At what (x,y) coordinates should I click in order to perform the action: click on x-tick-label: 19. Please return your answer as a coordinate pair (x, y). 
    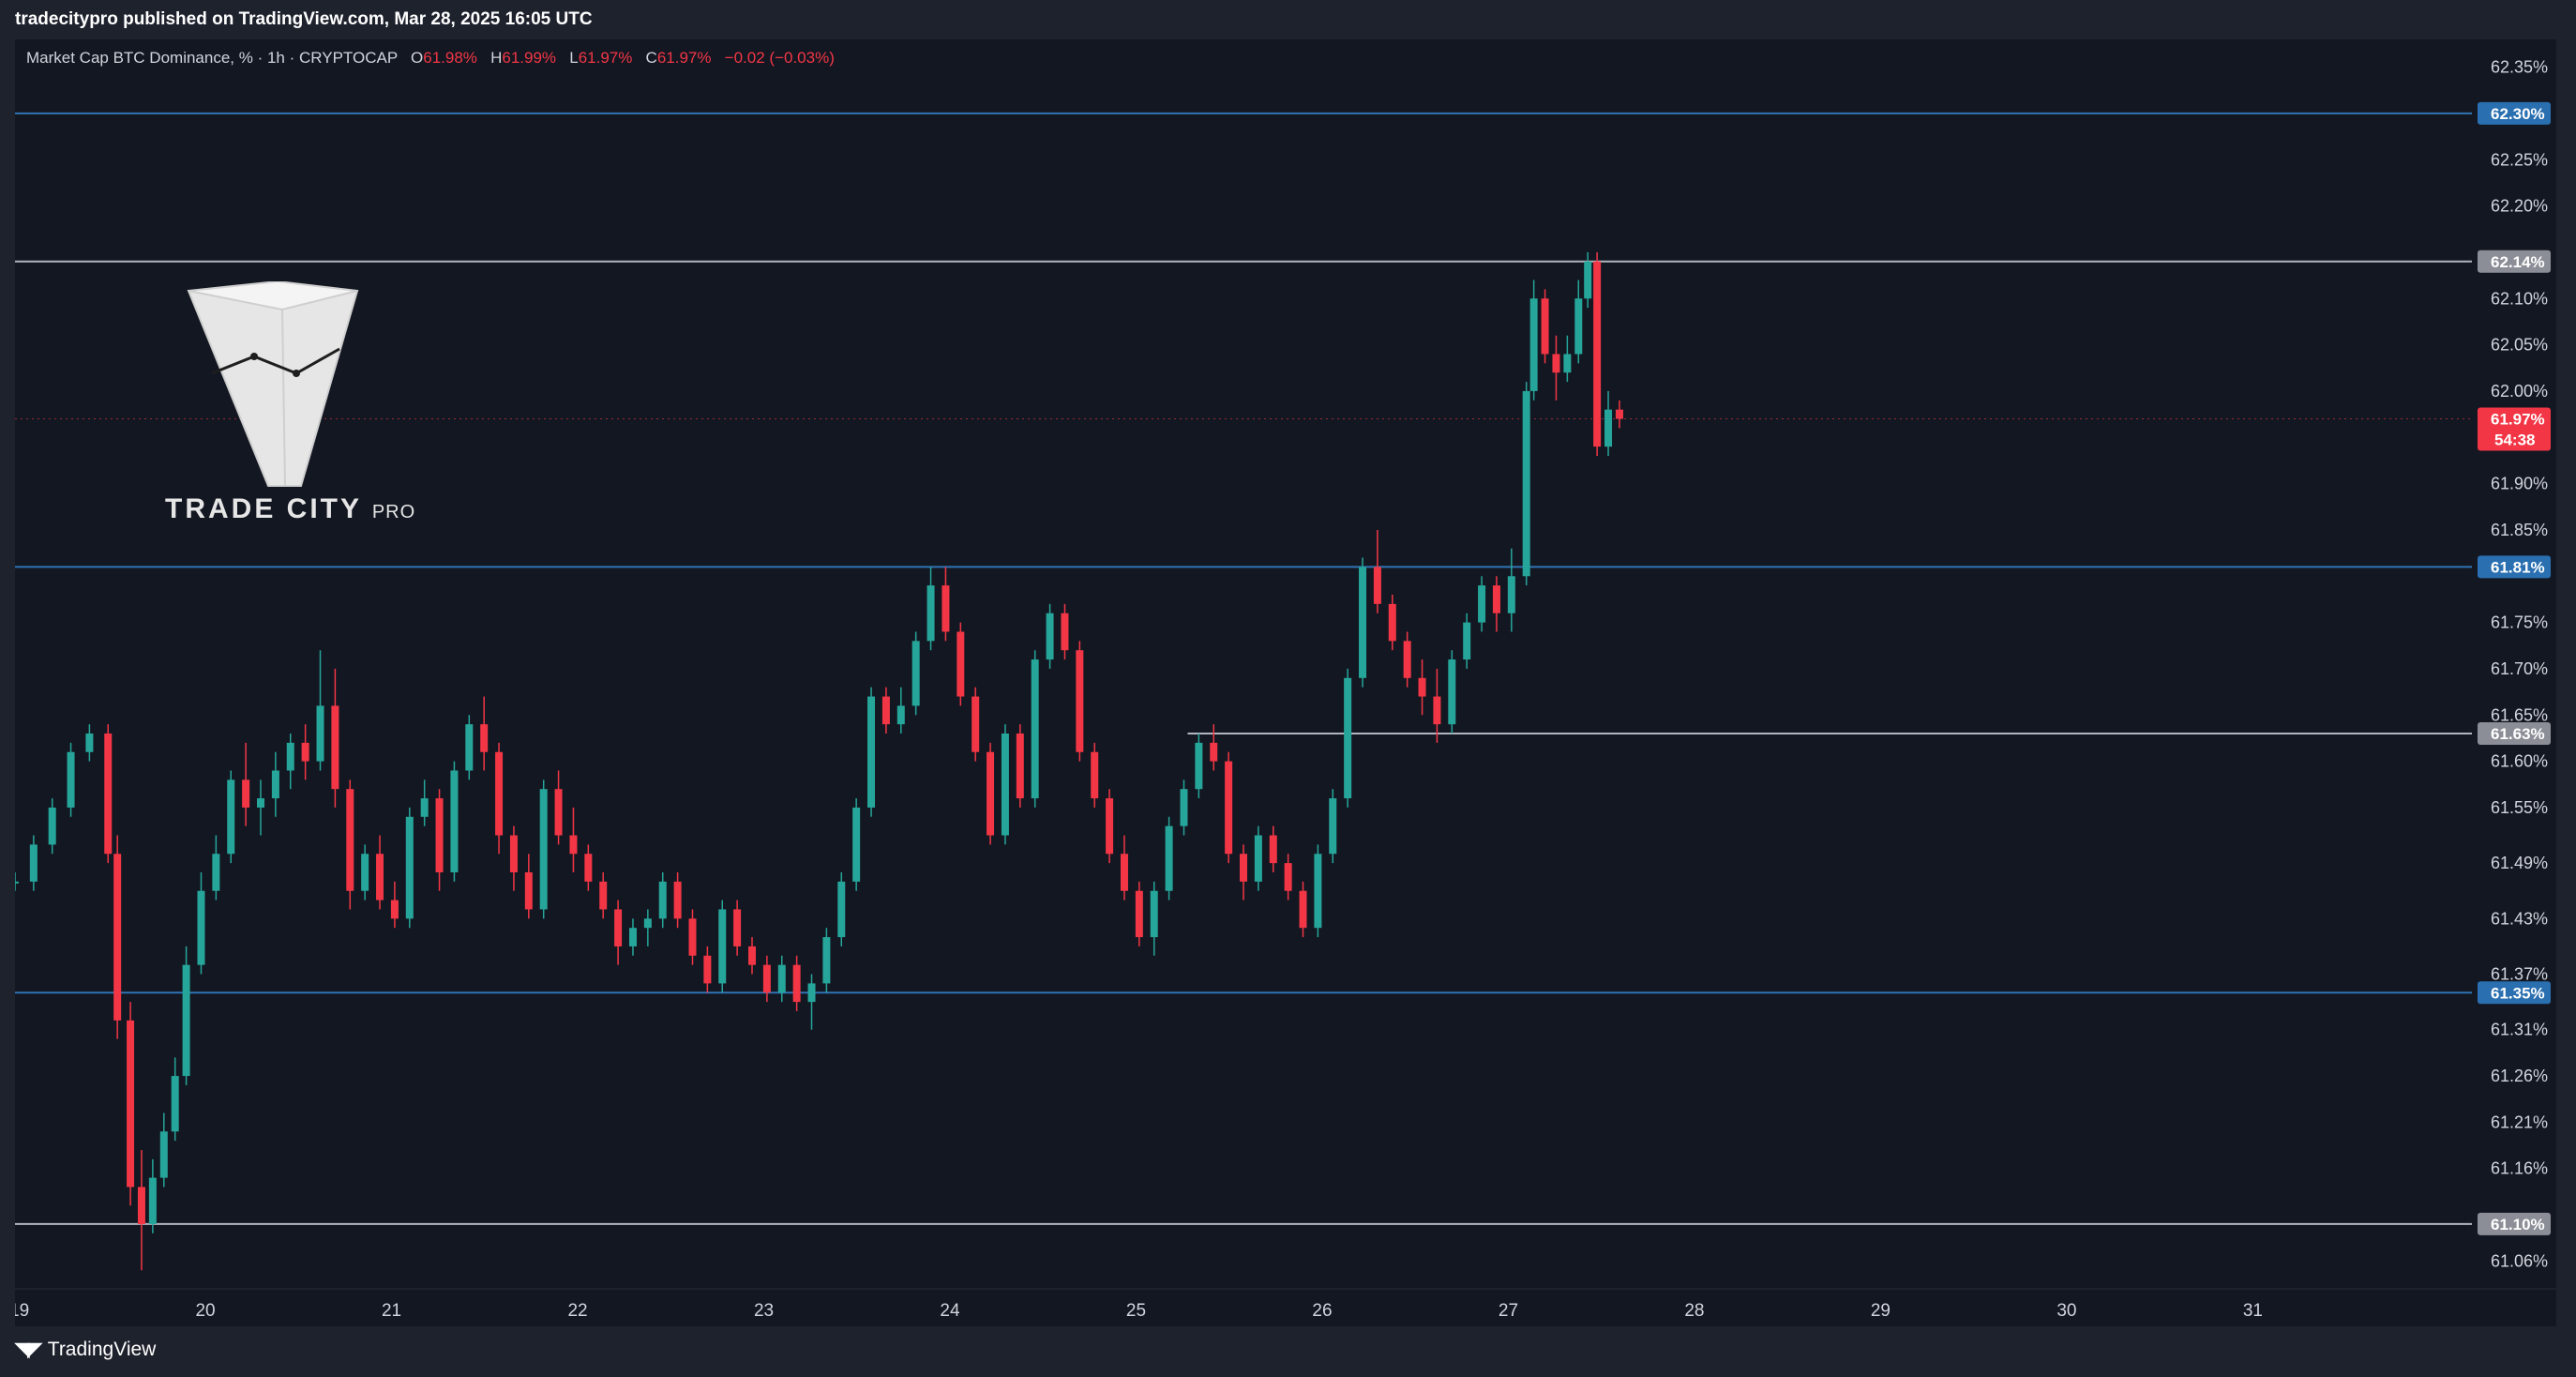
    Looking at the image, I should click on (22, 1311).